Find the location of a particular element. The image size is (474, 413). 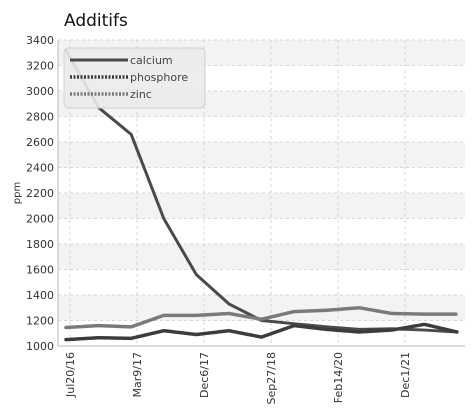

y-axis-label: ppm is located at coordinates (17, 193).